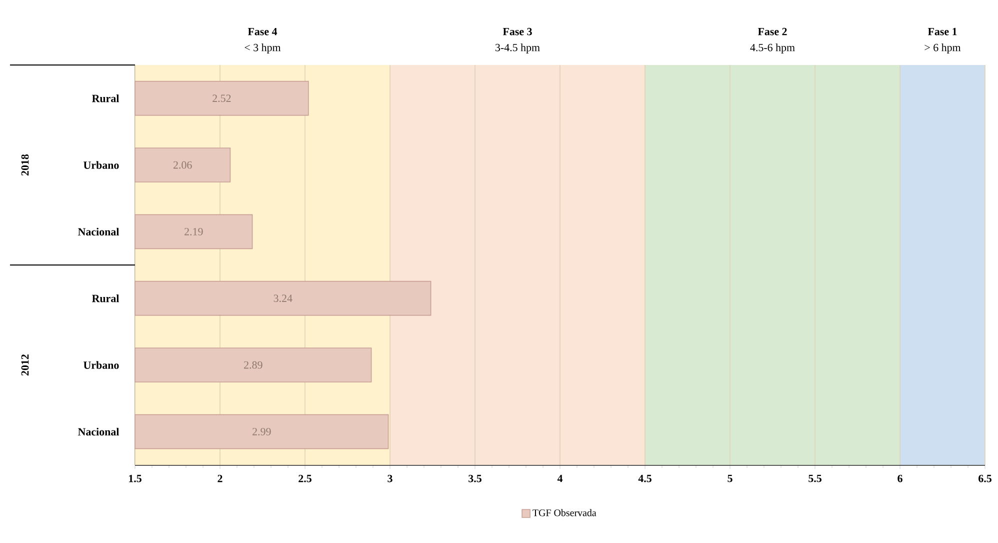 The height and width of the screenshot is (543, 998). I want to click on x-tick-label: 6.5, so click(985, 478).